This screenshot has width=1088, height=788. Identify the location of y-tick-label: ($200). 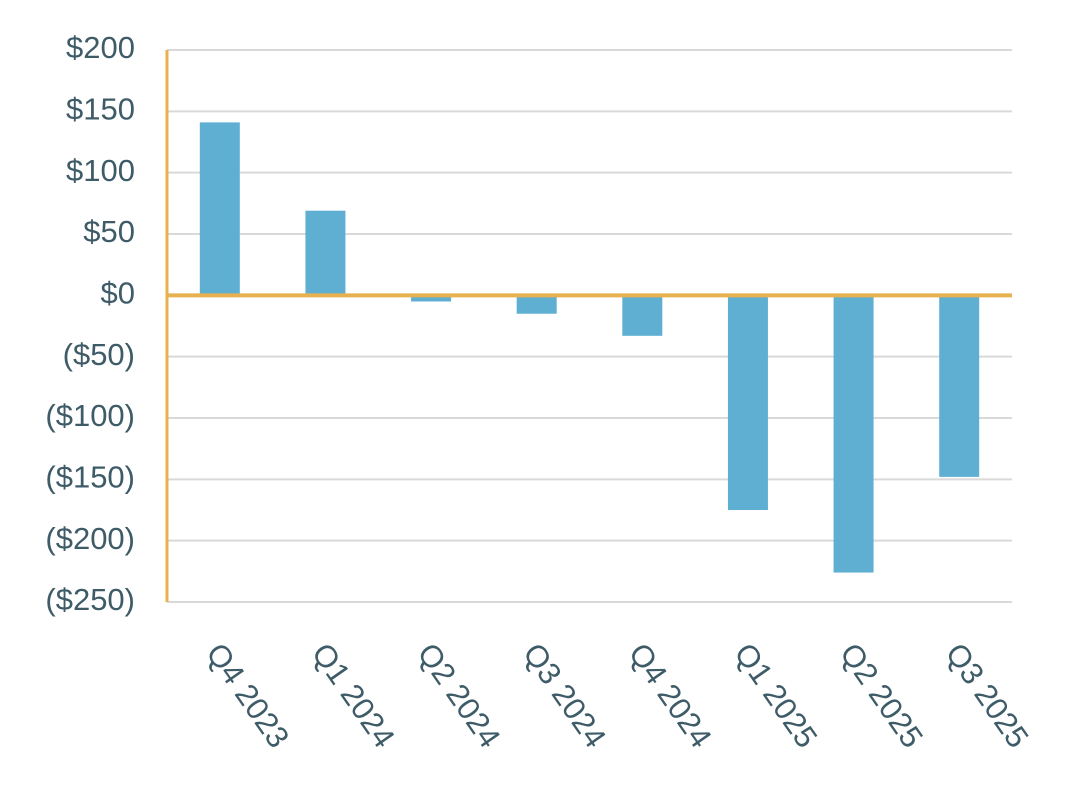
(90, 538).